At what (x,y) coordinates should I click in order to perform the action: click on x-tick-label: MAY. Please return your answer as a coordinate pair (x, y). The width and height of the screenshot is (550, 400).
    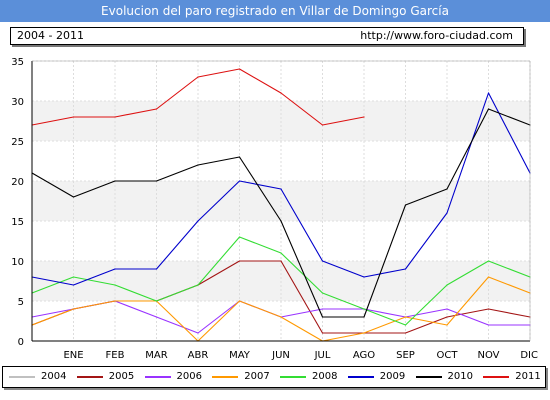
    Looking at the image, I should click on (240, 355).